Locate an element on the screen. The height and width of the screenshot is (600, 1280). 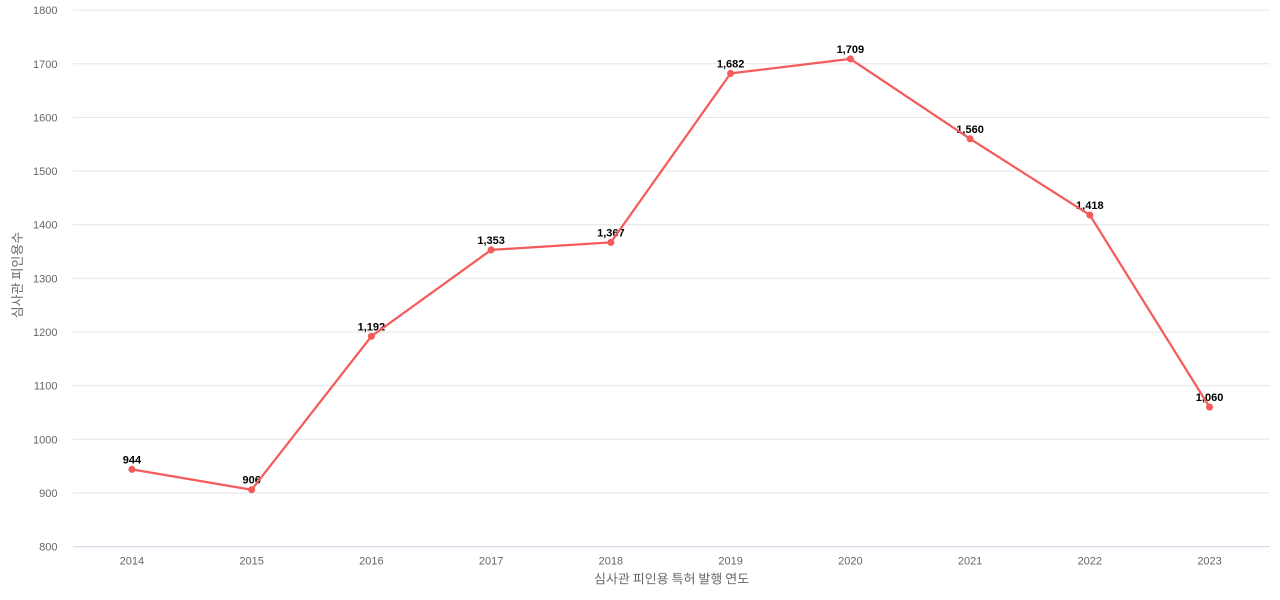
svg-text: 944 is located at coordinates (132, 460).